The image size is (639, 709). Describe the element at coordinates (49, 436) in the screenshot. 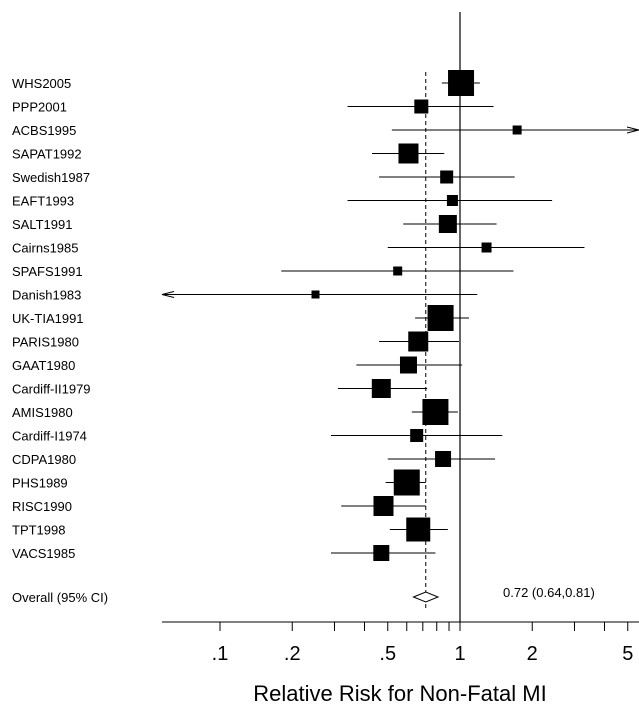

I see `study-label: Cardiff-I1974` at that location.